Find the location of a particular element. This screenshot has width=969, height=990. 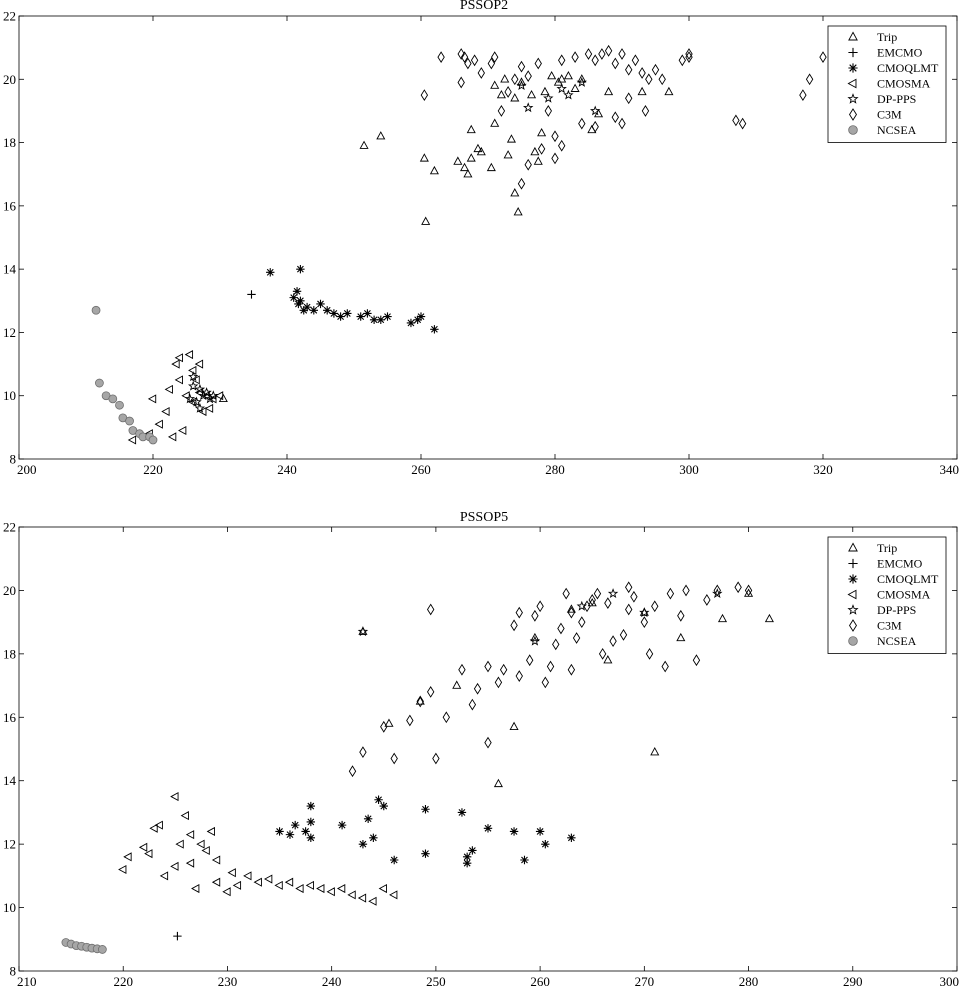

chart-title-pssop2: PSSOP2 is located at coordinates (484, 6).